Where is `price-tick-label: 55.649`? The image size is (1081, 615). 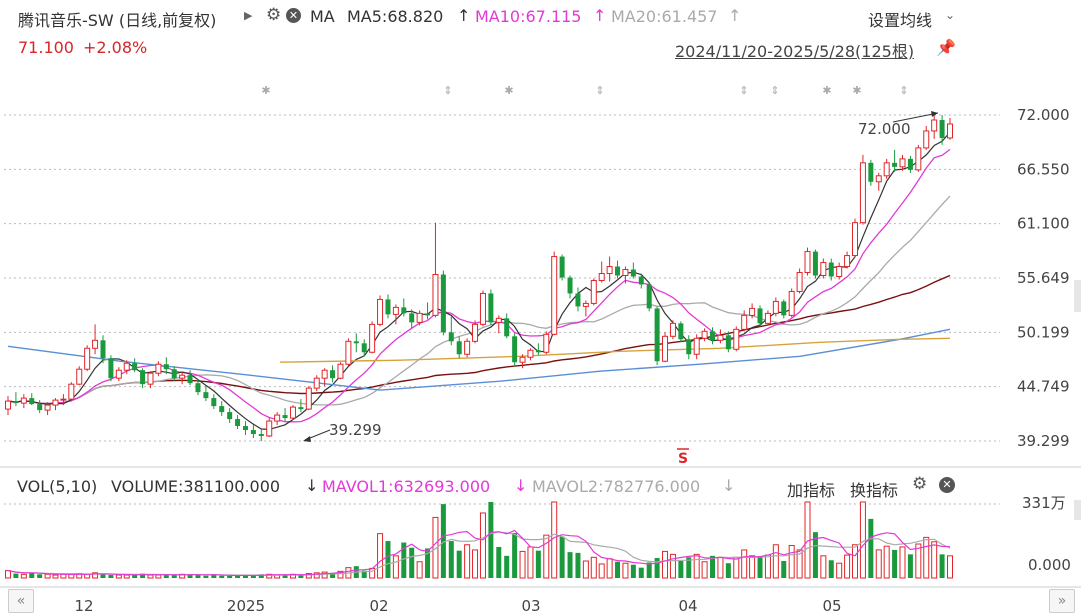 price-tick-label: 55.649 is located at coordinates (1043, 278).